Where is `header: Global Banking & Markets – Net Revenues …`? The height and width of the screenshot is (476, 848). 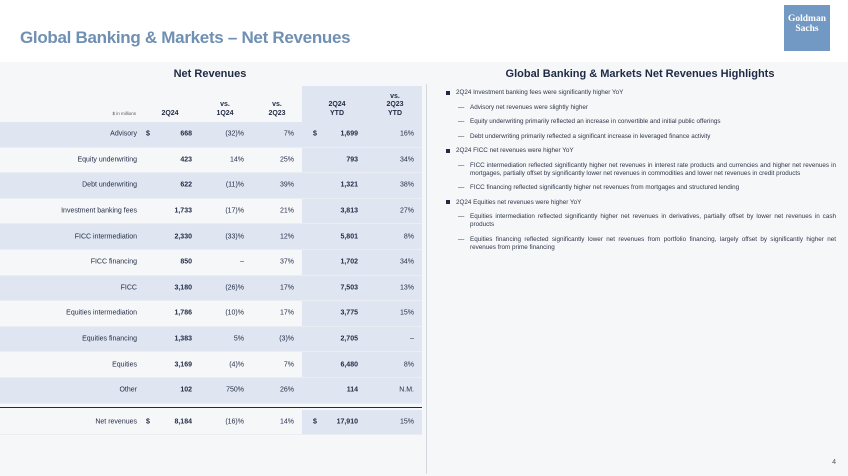 header: Global Banking & Markets – Net Revenues … is located at coordinates (424, 31).